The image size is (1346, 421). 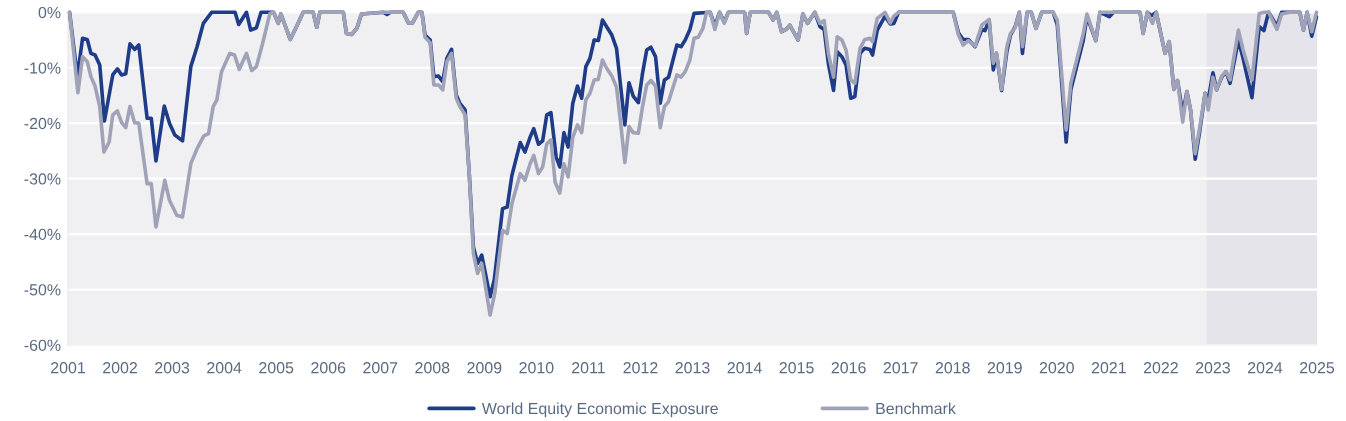 I want to click on y-tick-label: 0%, so click(x=49, y=12).